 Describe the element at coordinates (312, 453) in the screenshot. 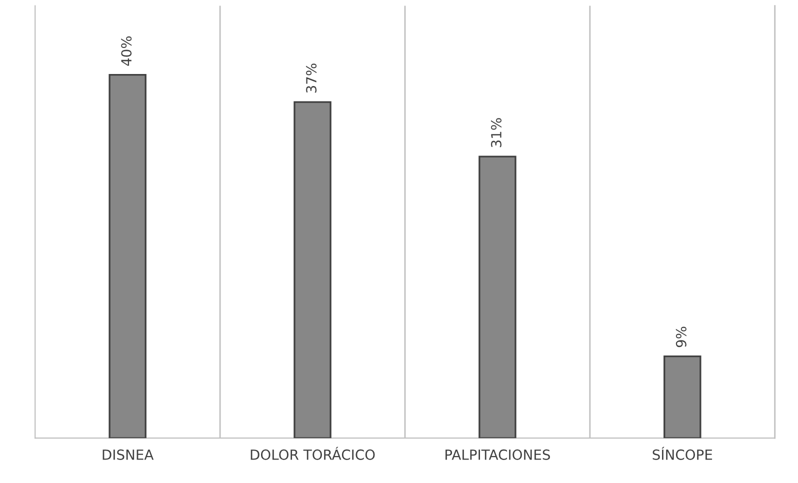

I see `x-tick-label: DOLOR TORÁCICO` at that location.